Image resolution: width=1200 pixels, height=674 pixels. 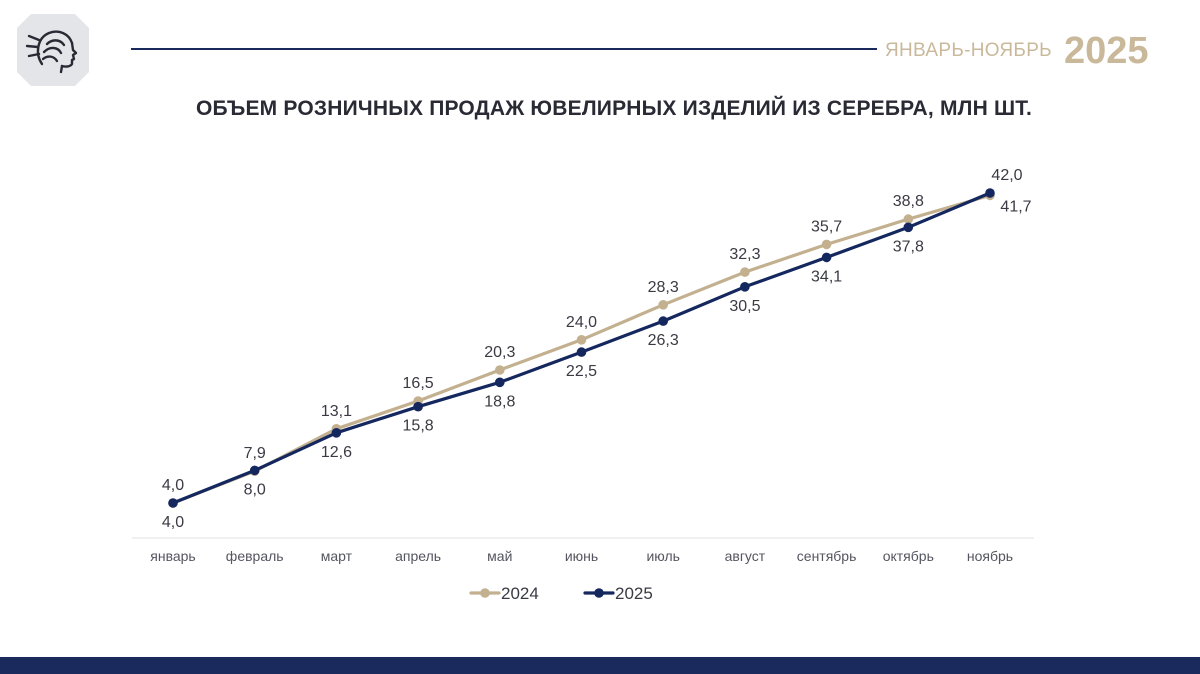 What do you see at coordinates (1006, 175) in the screenshot?
I see `data-label-2025-11: 42,0` at bounding box center [1006, 175].